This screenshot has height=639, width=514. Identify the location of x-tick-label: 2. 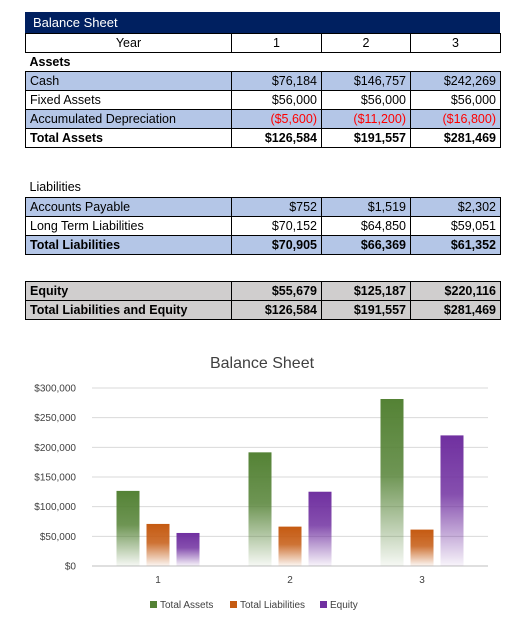
(290, 580).